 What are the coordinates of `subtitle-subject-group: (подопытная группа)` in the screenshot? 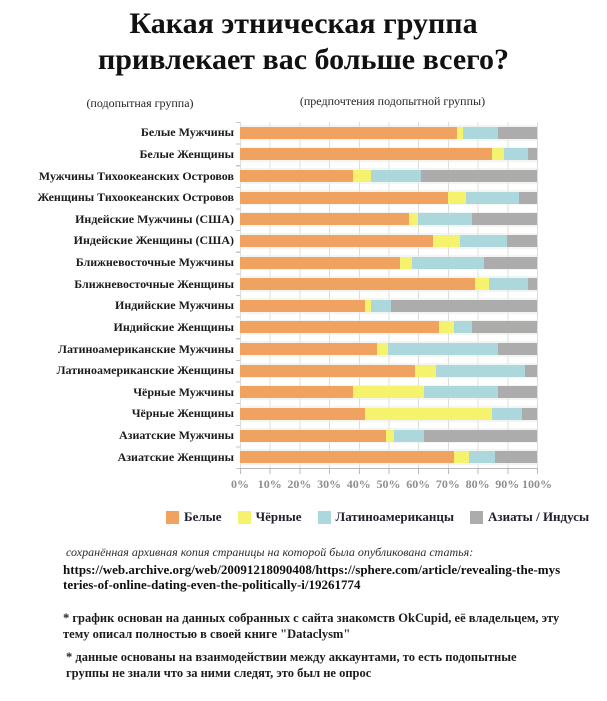 It's located at (140, 103).